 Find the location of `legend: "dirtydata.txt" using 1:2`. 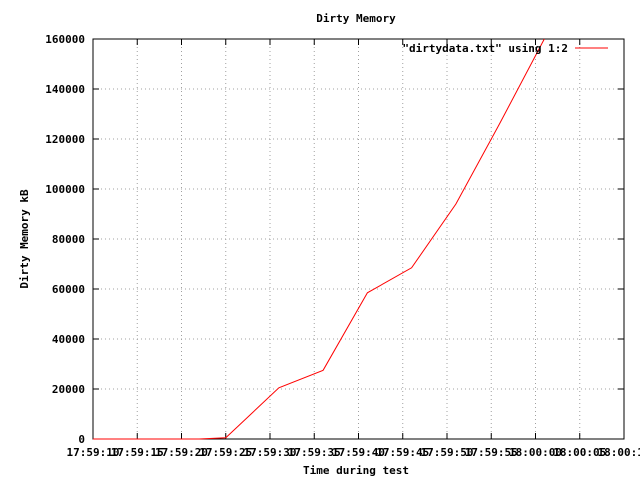

legend: "dirtydata.txt" using 1:2 is located at coordinates (505, 48).